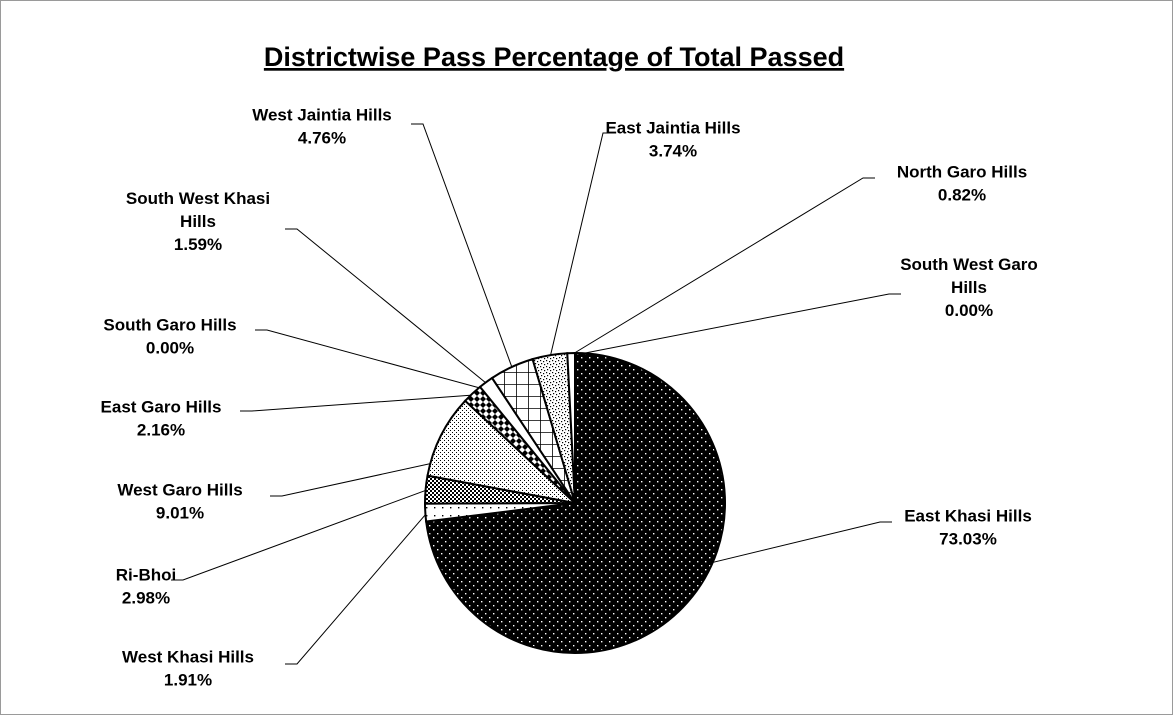 This screenshot has width=1173, height=715. I want to click on label-value-east-khasi-hills: 73.03%, so click(968, 539).